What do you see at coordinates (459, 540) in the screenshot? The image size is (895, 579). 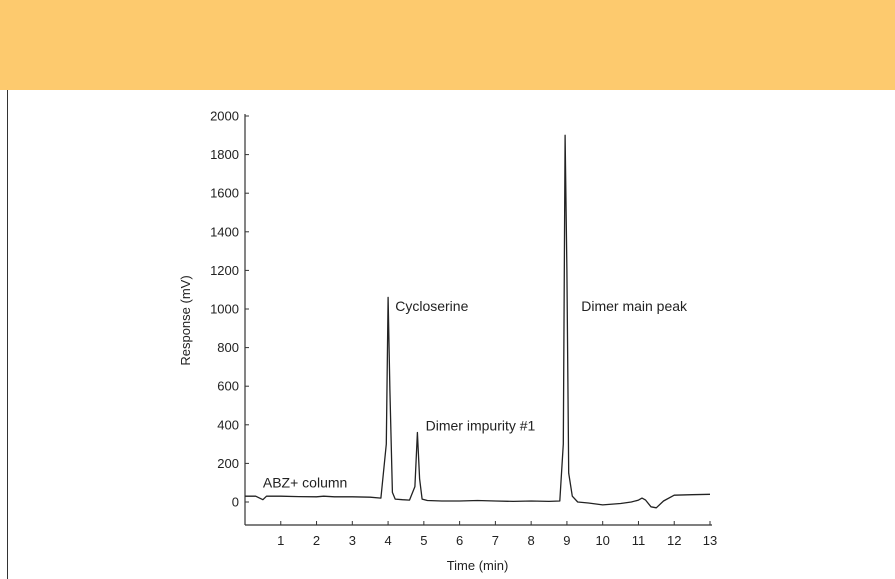 I see `x-tick-label: 6` at bounding box center [459, 540].